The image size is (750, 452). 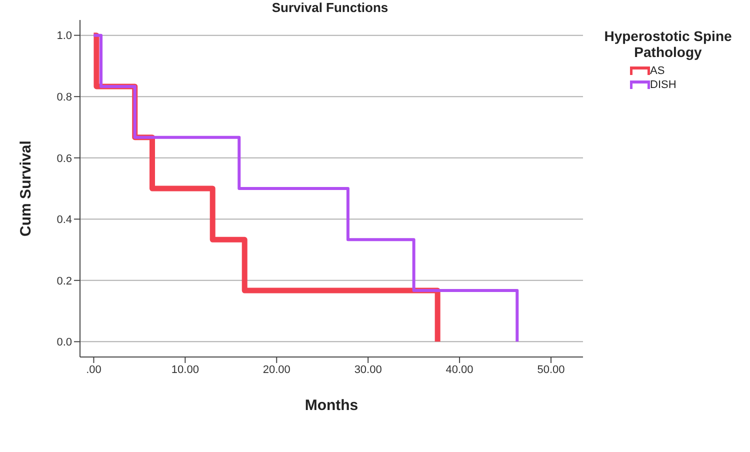 I want to click on legend-title: Hyperostotic Spine Pathology, so click(x=668, y=44).